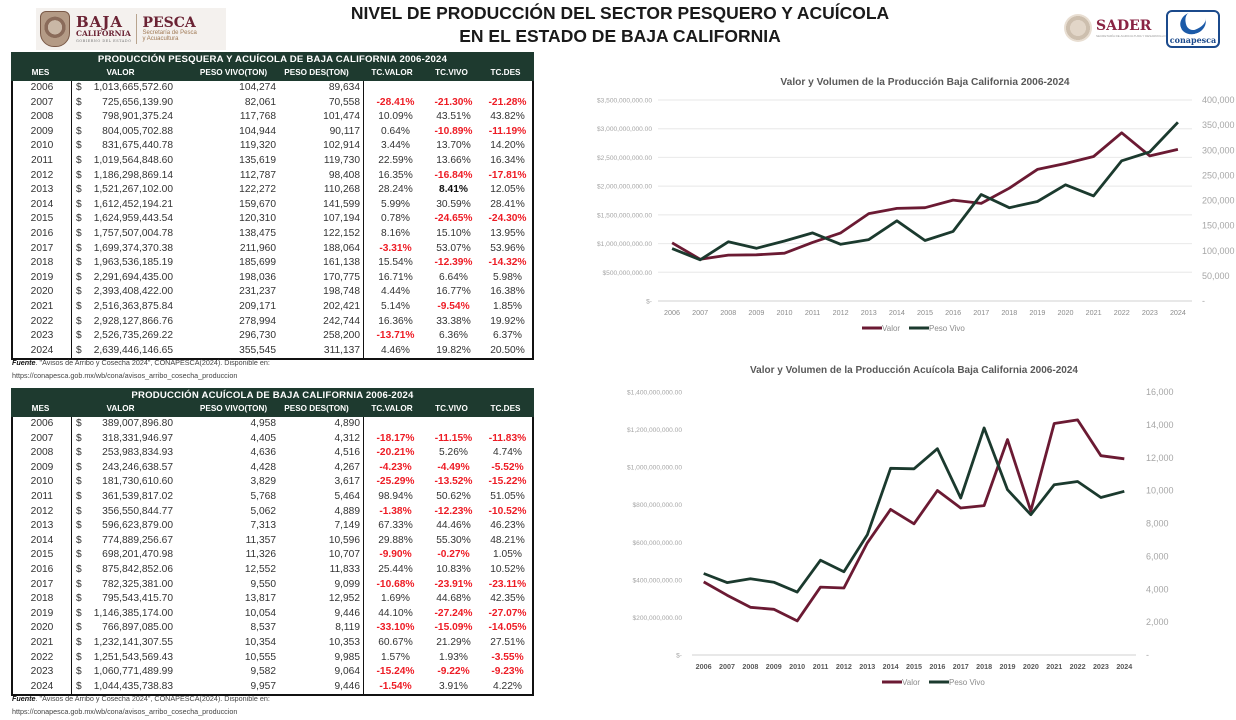 This screenshot has height=720, width=1236. Describe the element at coordinates (507, 657) in the screenshot. I see `cell-tc-des: -3.55%` at that location.